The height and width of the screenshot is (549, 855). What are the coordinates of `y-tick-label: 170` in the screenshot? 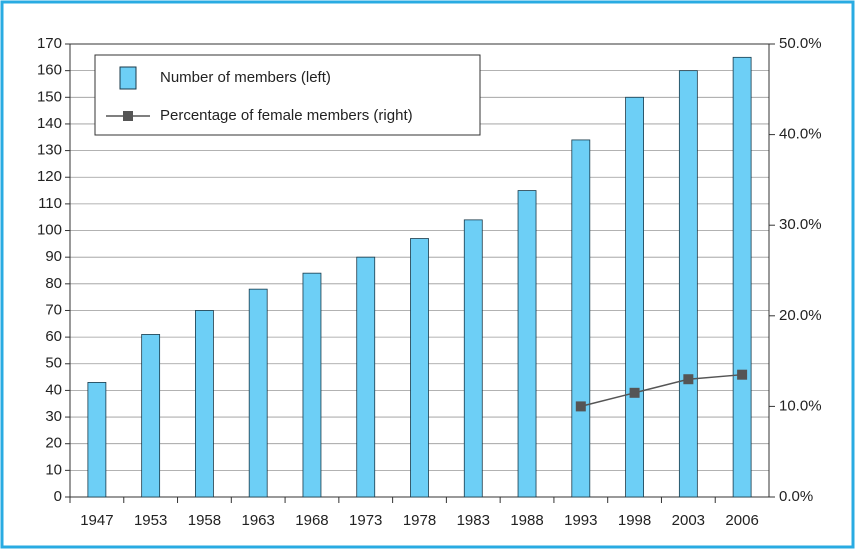 It's located at (49, 43).